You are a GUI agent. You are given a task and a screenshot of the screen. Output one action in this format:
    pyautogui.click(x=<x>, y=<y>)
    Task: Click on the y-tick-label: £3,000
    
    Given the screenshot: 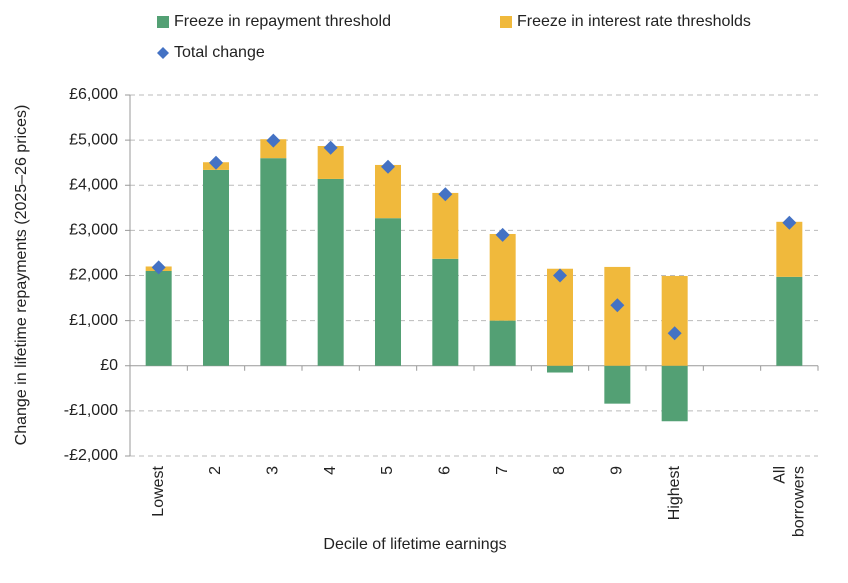 What is the action you would take?
    pyautogui.click(x=93, y=230)
    